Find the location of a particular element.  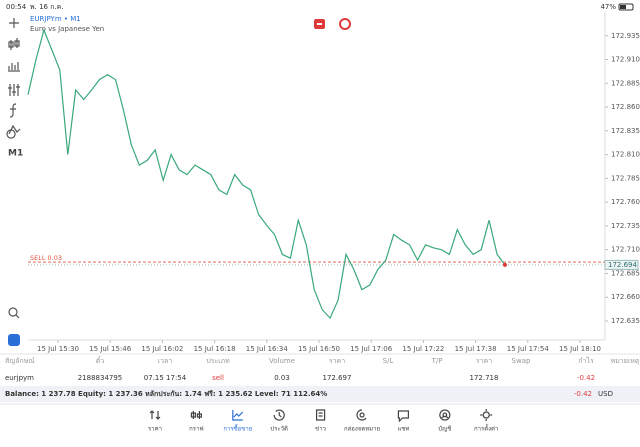

x-tick-label: 15 Jul 16:34 is located at coordinates (267, 349).